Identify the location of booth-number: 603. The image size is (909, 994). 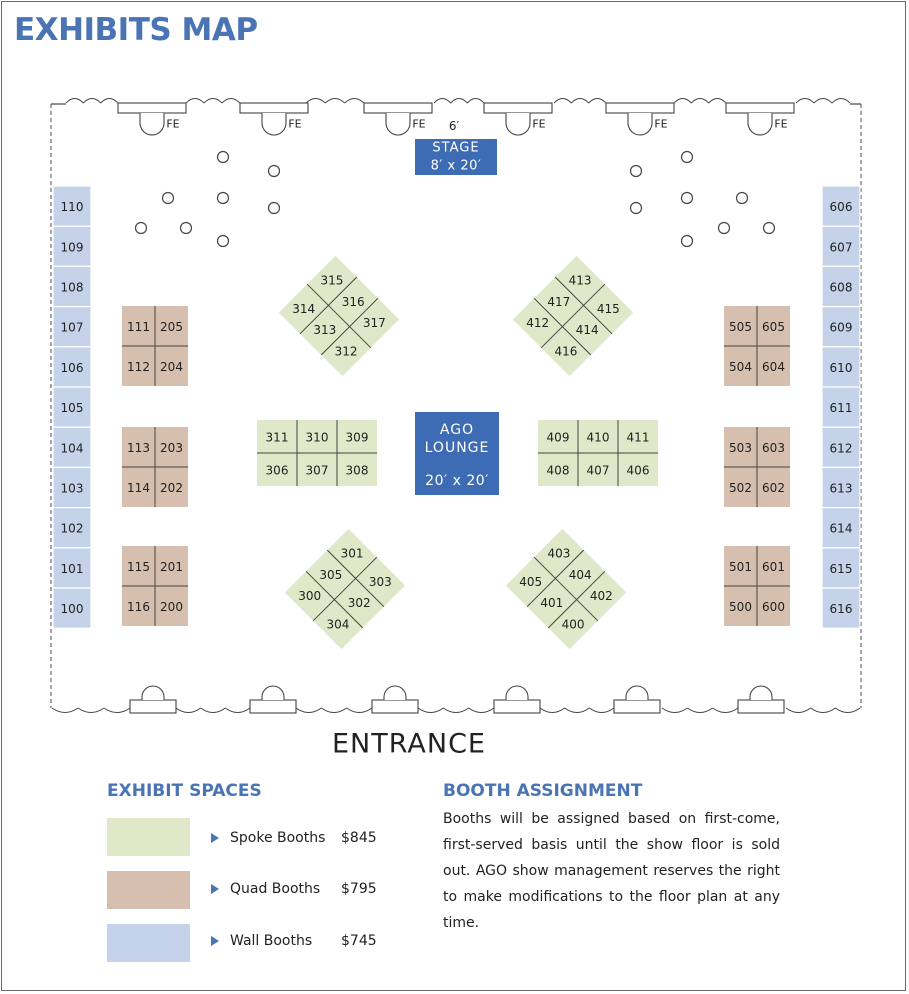
(773, 448).